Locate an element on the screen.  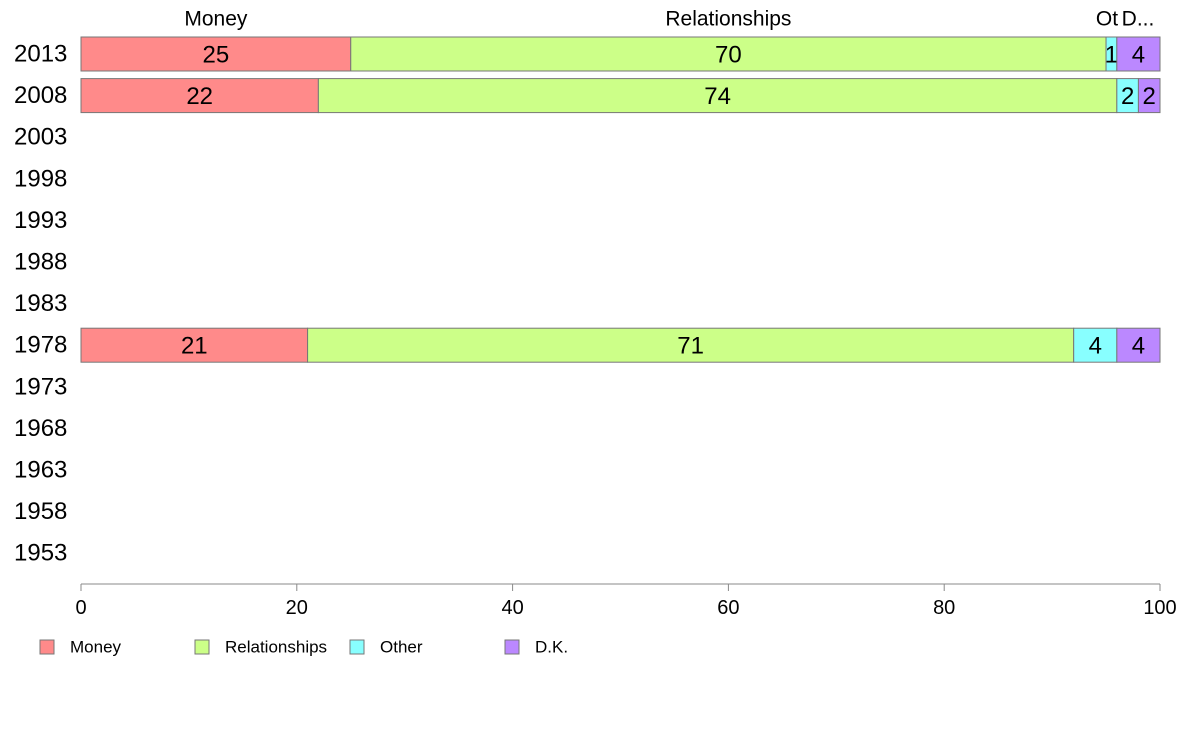
x-tick-label: 100 is located at coordinates (1159, 608).